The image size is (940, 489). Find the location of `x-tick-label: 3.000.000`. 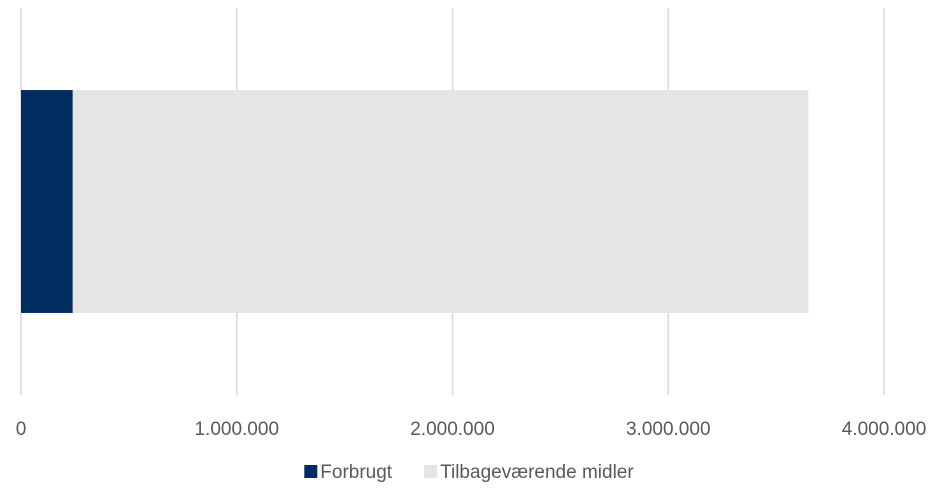

x-tick-label: 3.000.000 is located at coordinates (668, 429).